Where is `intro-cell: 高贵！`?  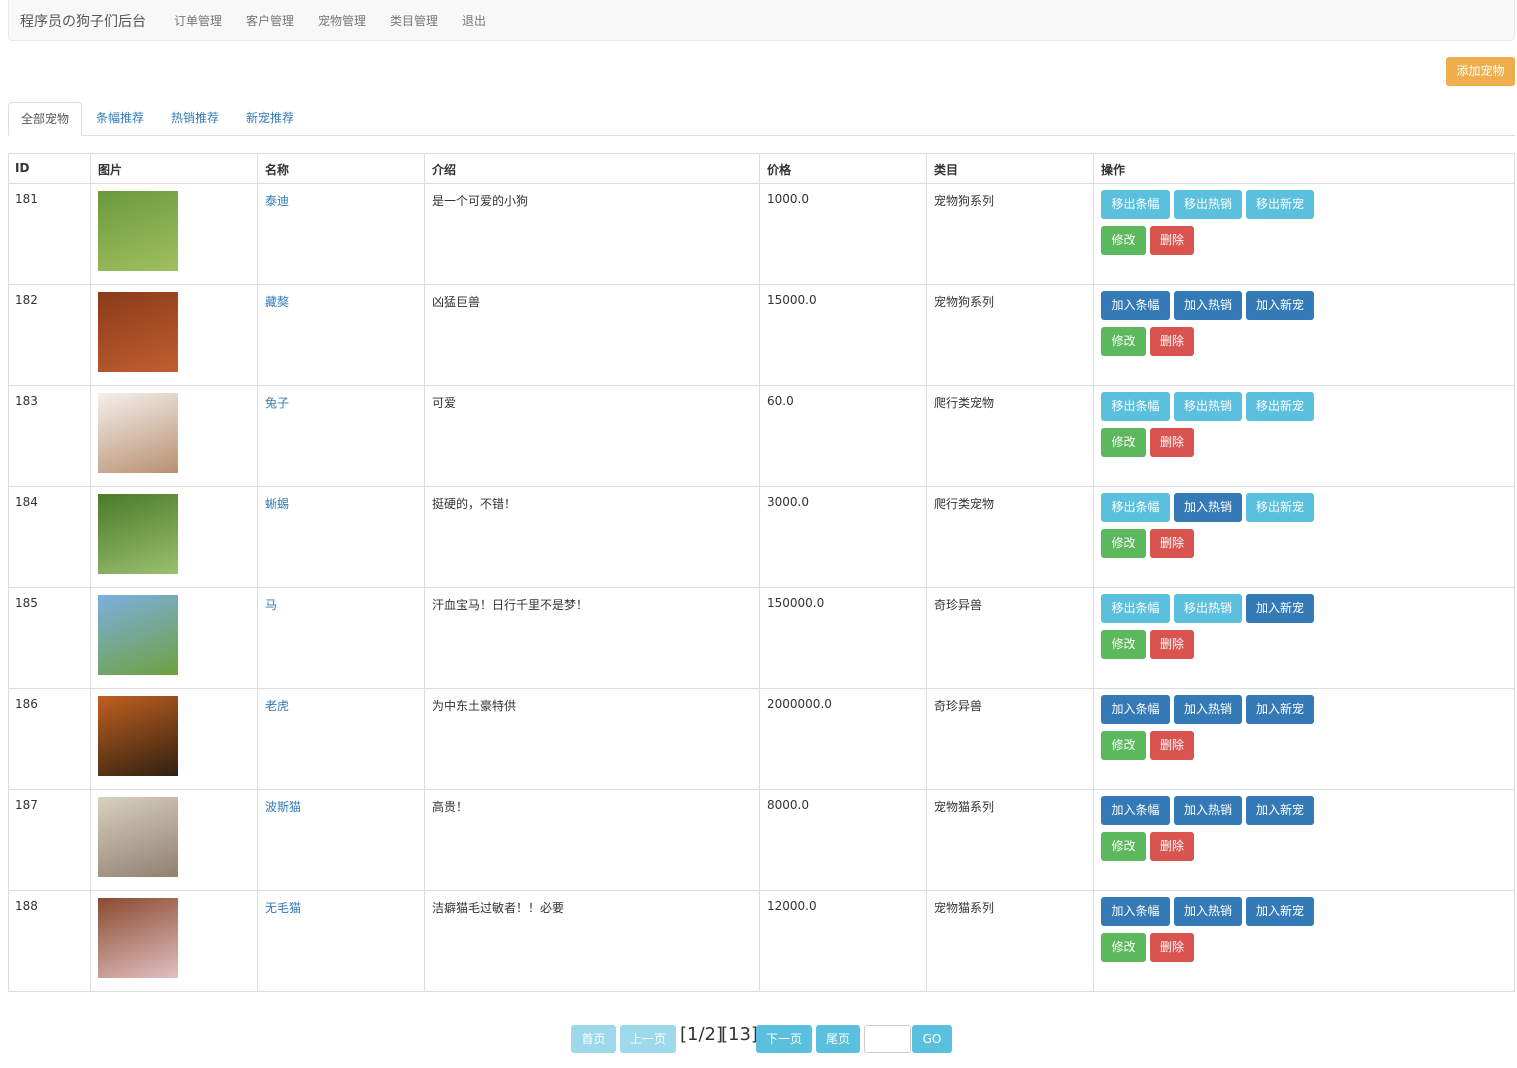
intro-cell: 高贵！ is located at coordinates (592, 840).